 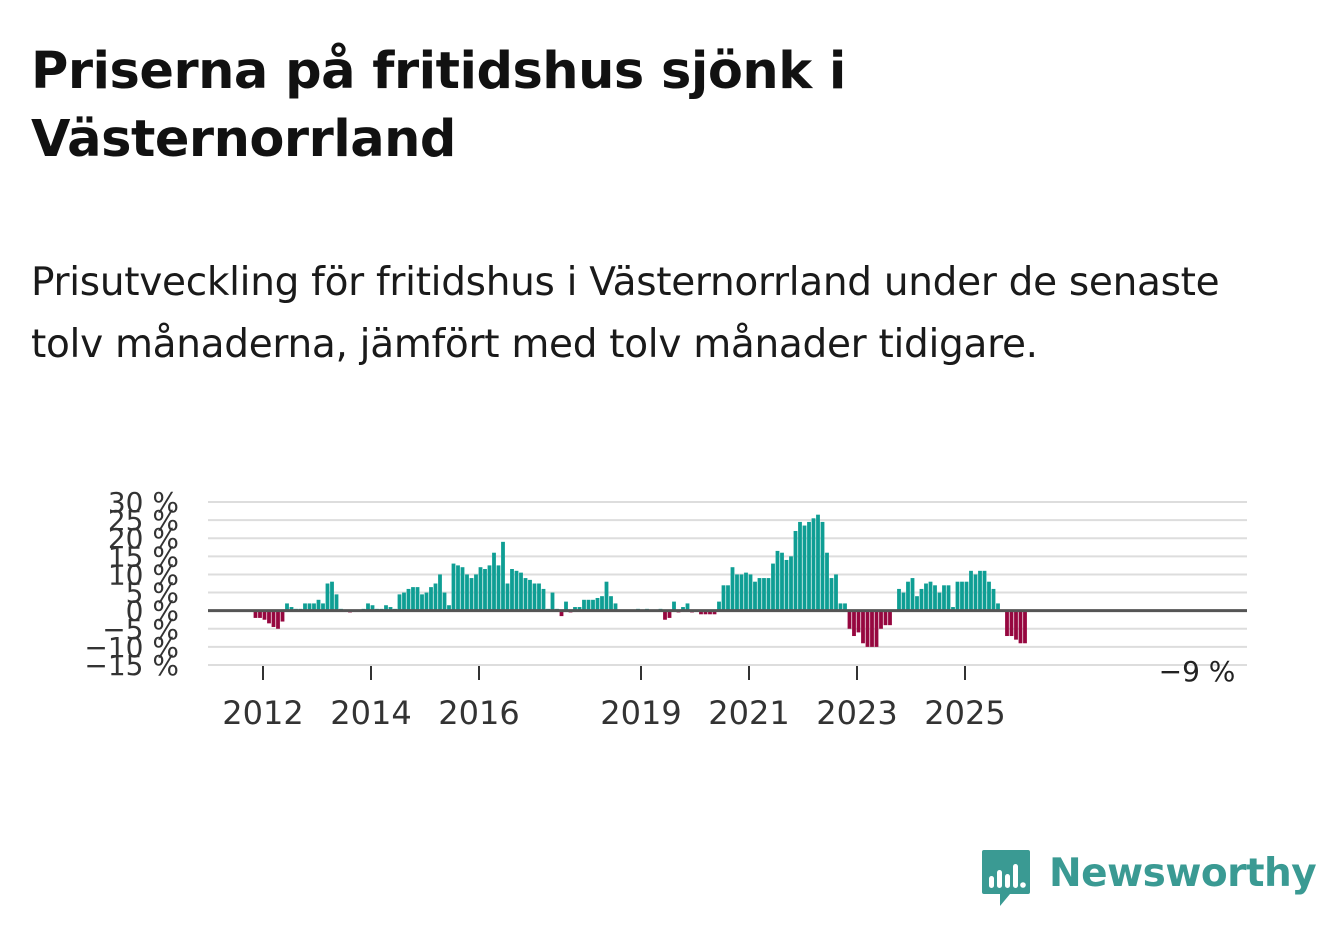 What do you see at coordinates (640, 580) in the screenshot?
I see `bars` at bounding box center [640, 580].